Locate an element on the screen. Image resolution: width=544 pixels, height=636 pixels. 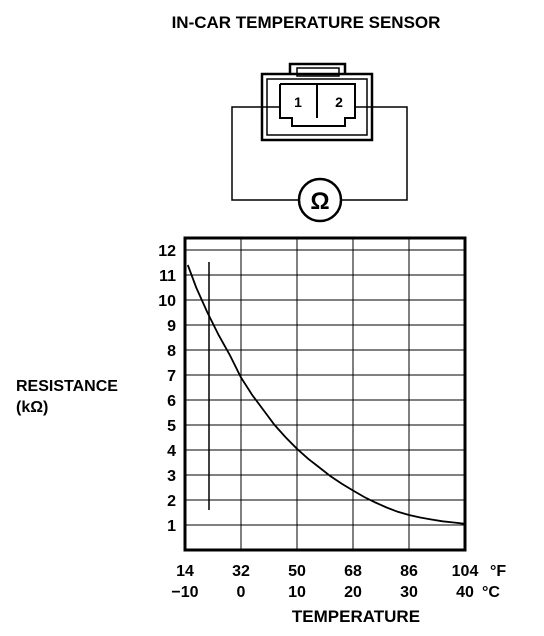
x-tick-label-fahrenheit: 32 is located at coordinates (241, 571).